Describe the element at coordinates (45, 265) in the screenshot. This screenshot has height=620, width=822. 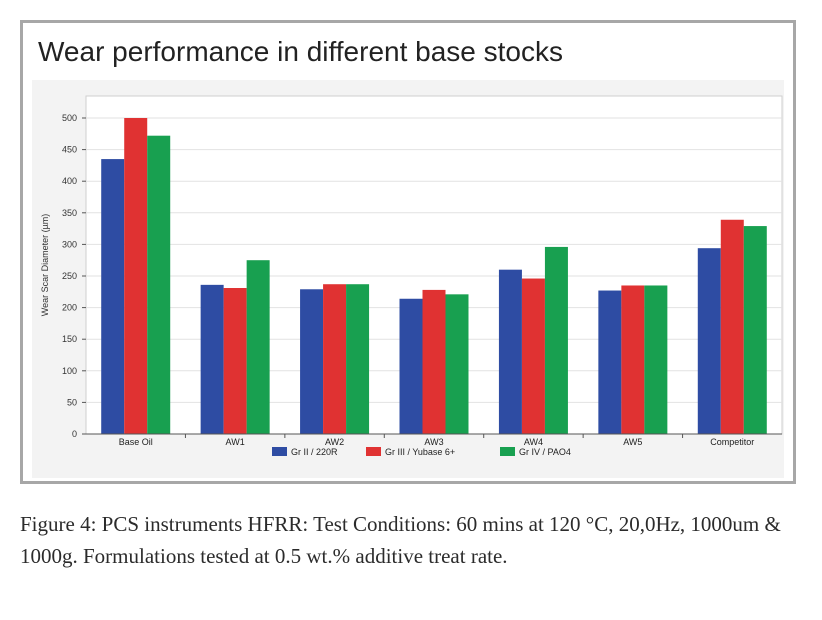
I see `y-axis-title: Wear Scar Diameter (µm)` at that location.